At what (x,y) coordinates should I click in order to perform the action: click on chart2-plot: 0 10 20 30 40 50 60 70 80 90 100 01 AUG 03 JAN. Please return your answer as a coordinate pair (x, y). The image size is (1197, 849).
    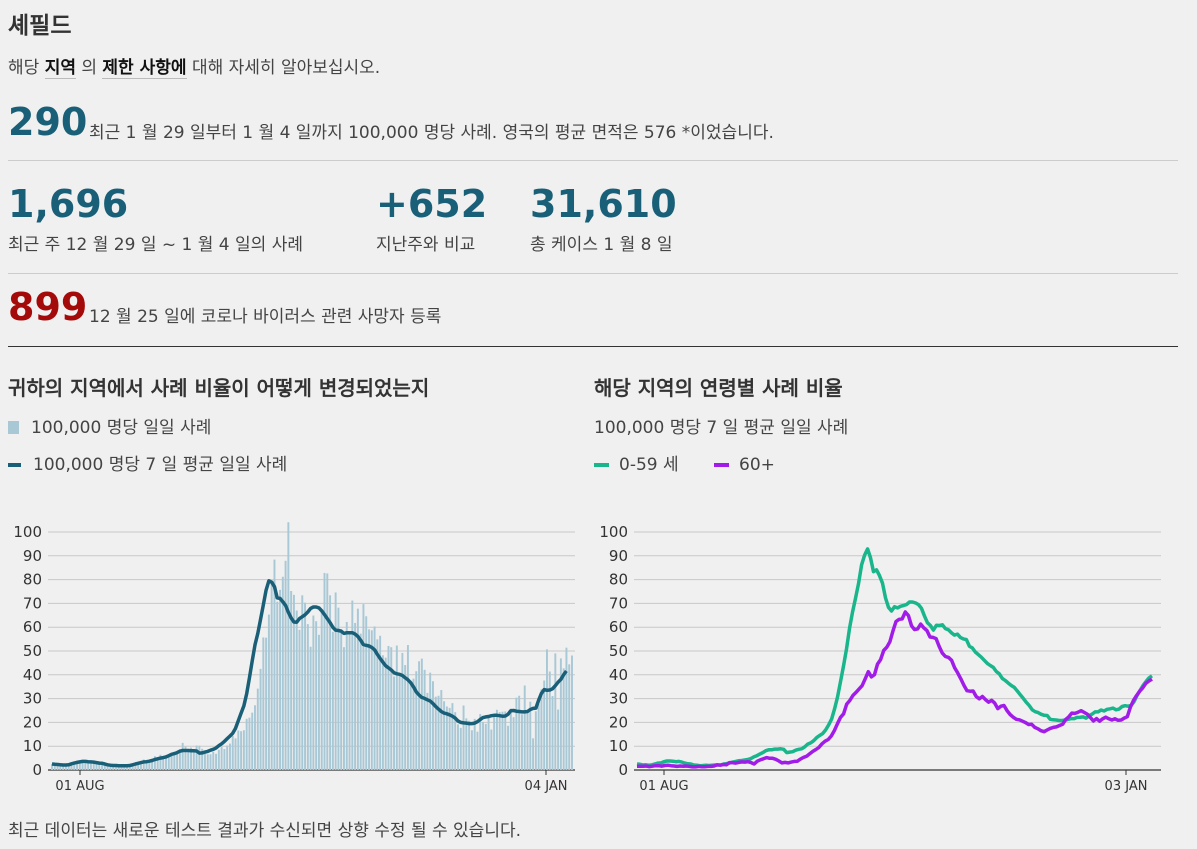
    Looking at the image, I should click on (880, 658).